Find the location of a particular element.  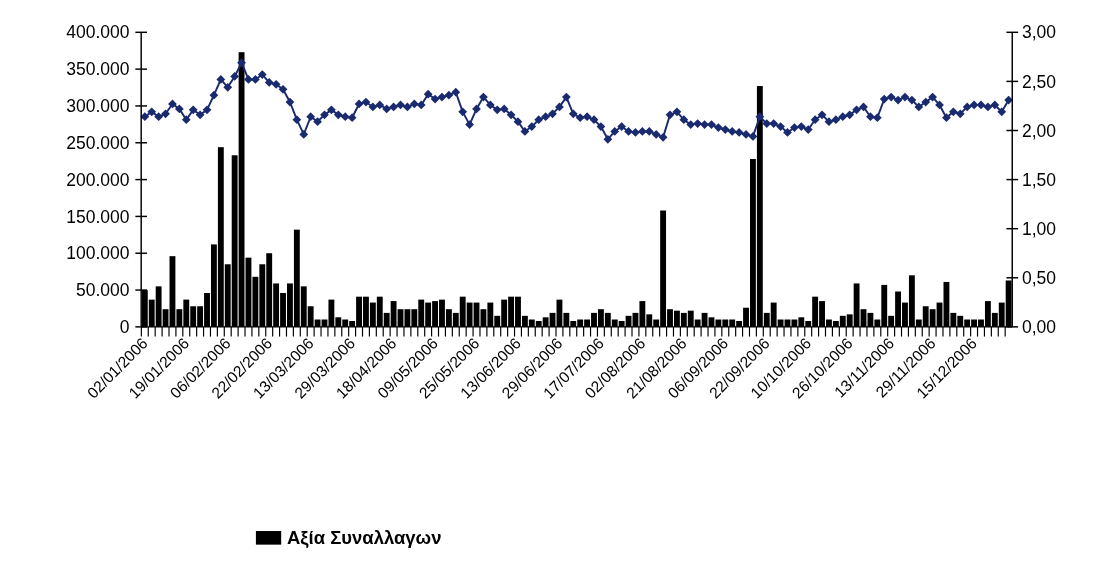

y2-tick-label: 3,00 is located at coordinates (1039, 32).